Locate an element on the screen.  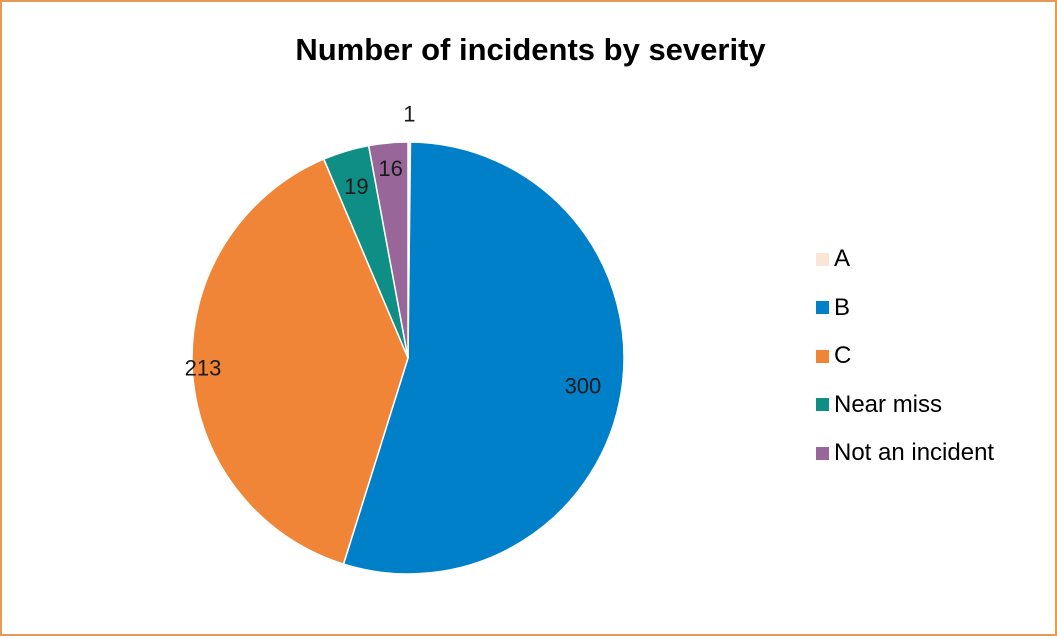
data-label-b: 300 is located at coordinates (583, 385).